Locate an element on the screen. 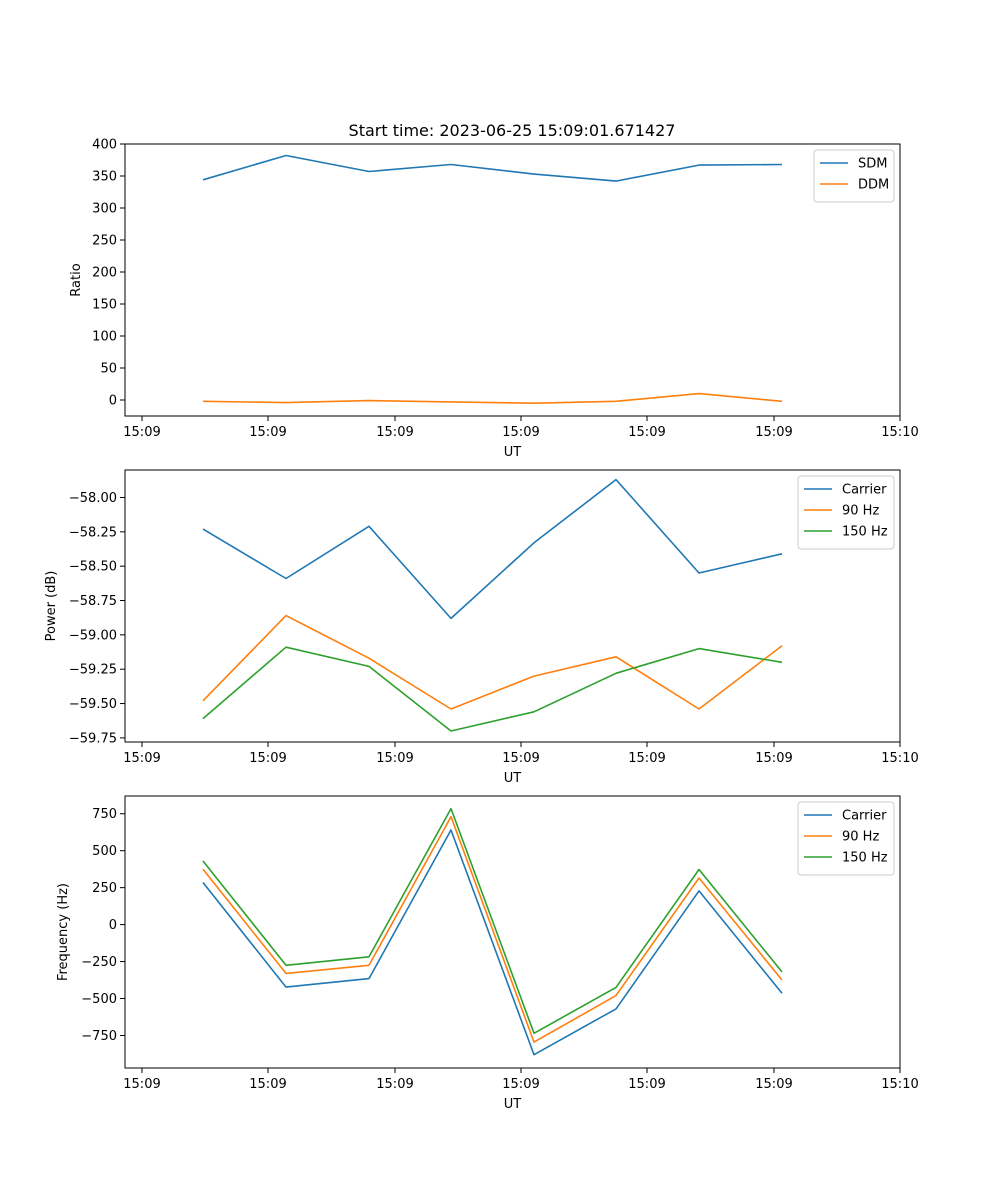  series-line-sdm is located at coordinates (492, 168).